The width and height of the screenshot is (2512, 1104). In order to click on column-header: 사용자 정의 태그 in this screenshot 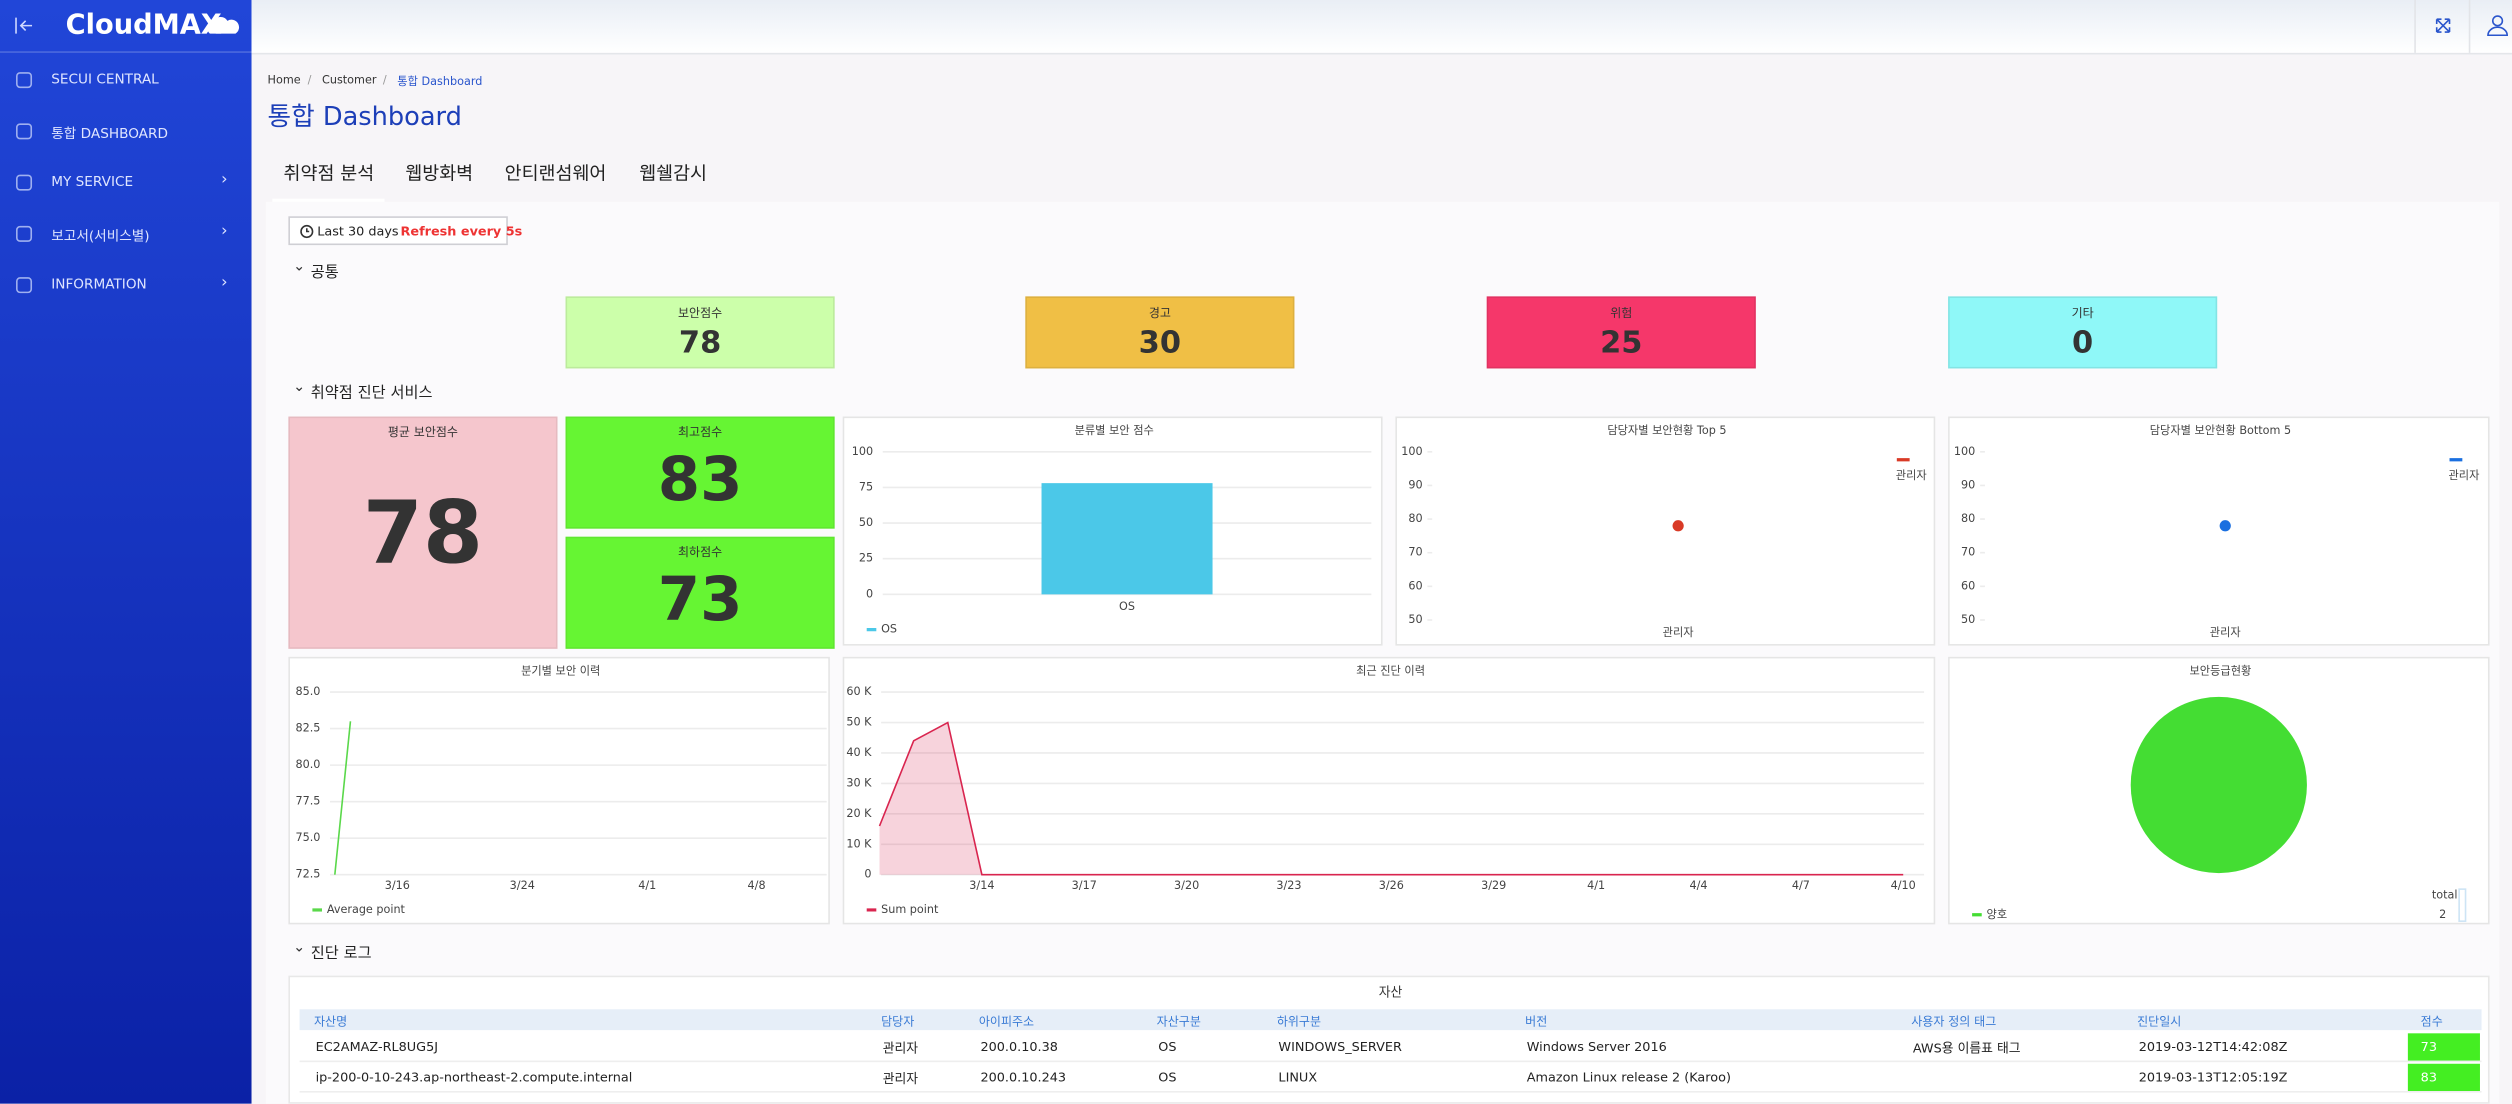, I will do `click(1954, 1021)`.